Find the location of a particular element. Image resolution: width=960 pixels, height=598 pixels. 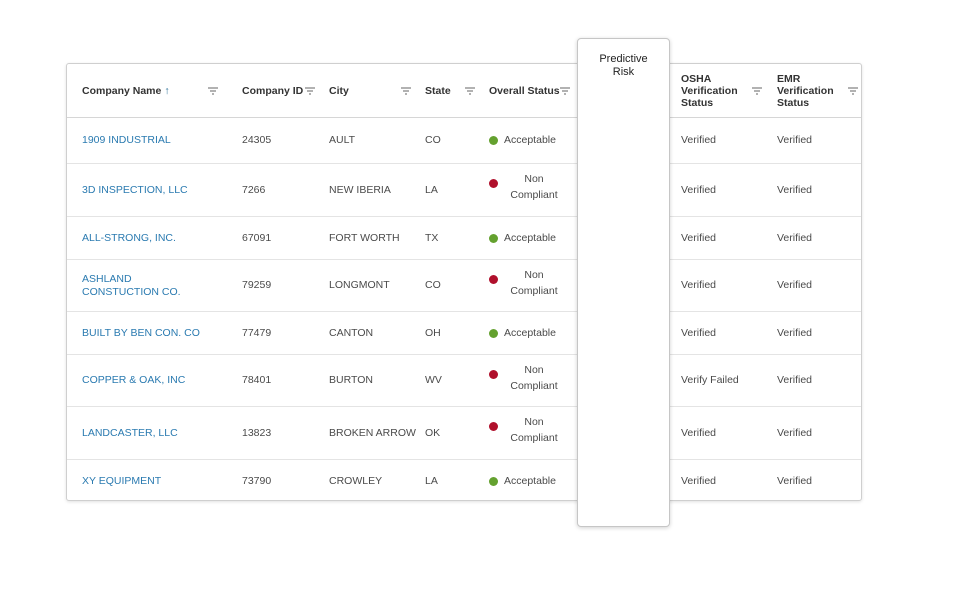

col-header-osha-label: OSHA Verification Status is located at coordinates (709, 91).